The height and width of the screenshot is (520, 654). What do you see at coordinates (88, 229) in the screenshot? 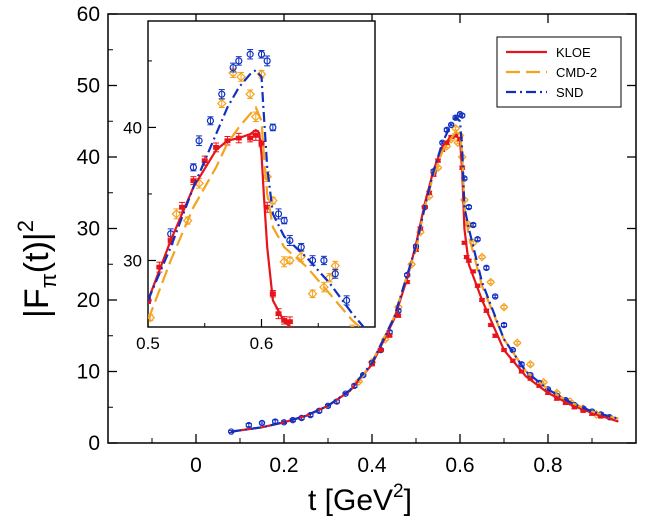
I see `y-tick-label: 30` at bounding box center [88, 229].